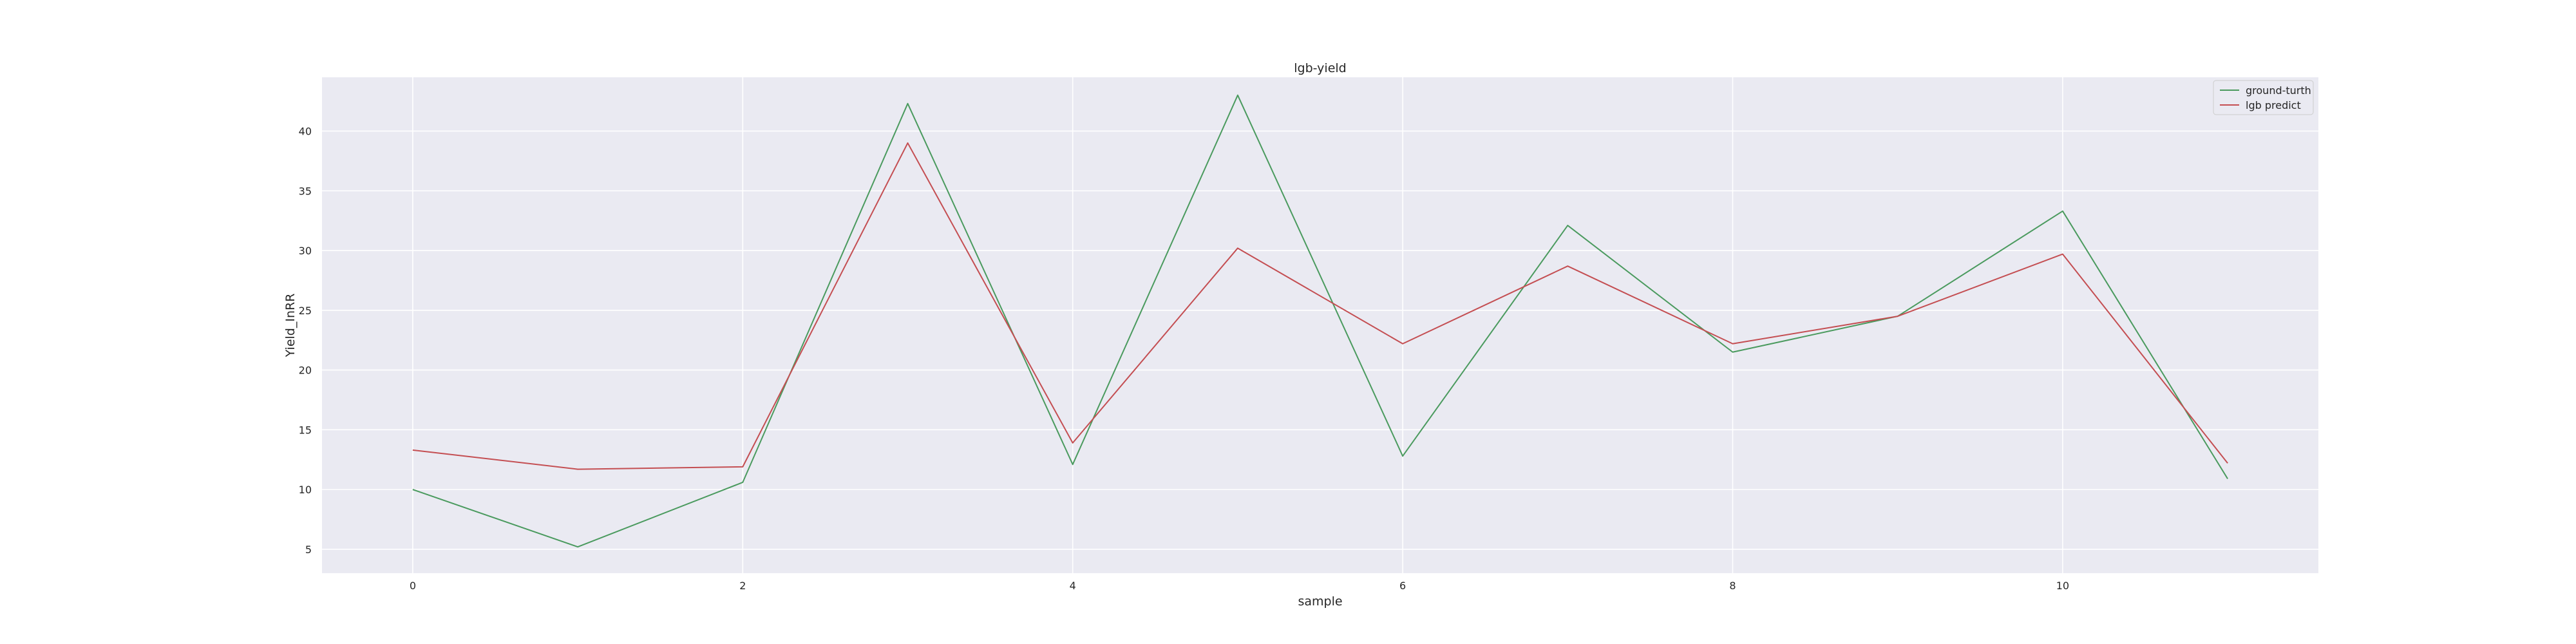 The image size is (2576, 644). Describe the element at coordinates (305, 340) in the screenshot. I see `y-tick-labels: 5 10 15 20 25 30 35 40` at that location.